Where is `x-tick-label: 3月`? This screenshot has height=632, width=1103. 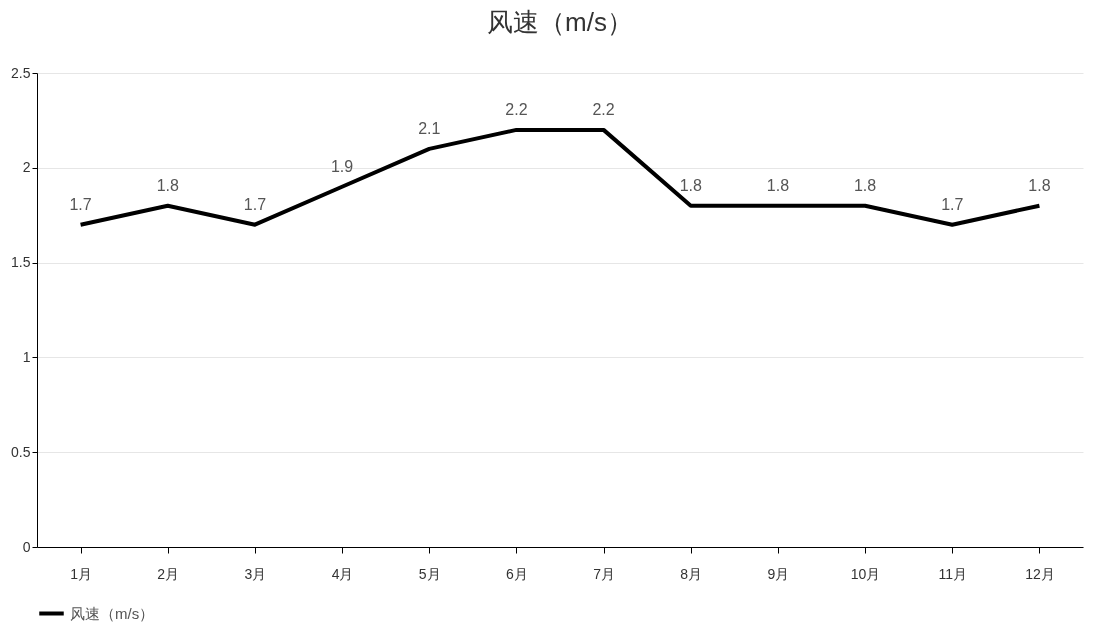 x-tick-label: 3月 is located at coordinates (255, 573).